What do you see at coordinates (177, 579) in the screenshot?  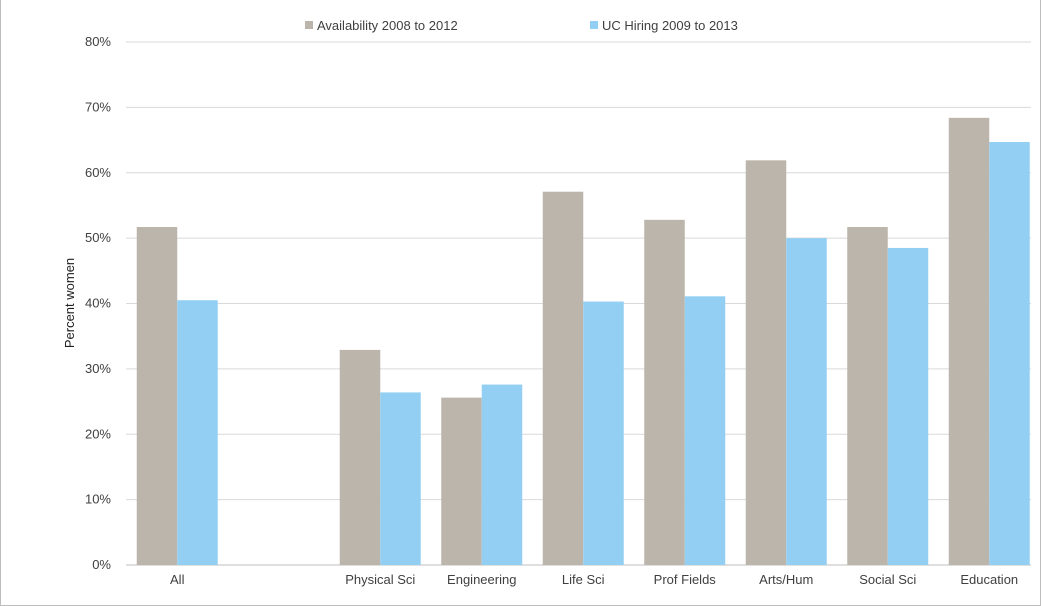 I see `x-tick-label: All` at bounding box center [177, 579].